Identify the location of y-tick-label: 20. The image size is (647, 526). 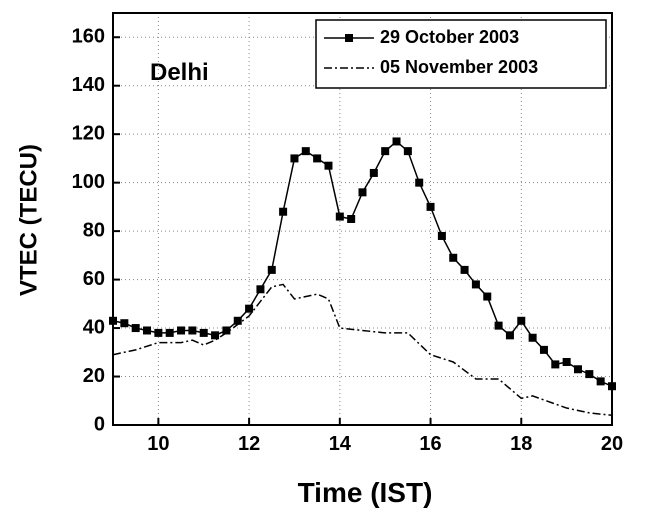
(94, 376).